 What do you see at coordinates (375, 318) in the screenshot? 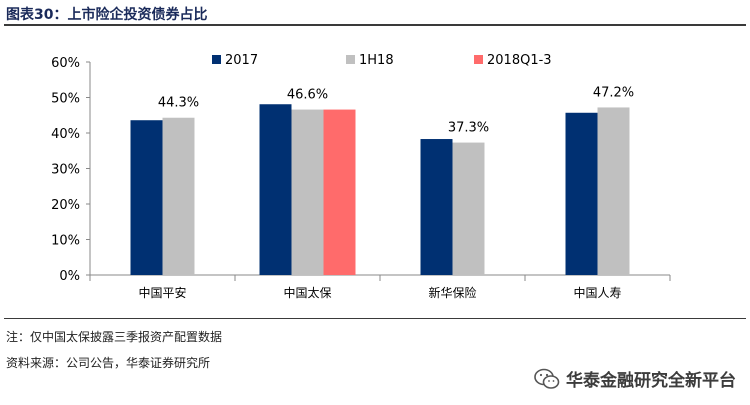
I see `notes-rule` at bounding box center [375, 318].